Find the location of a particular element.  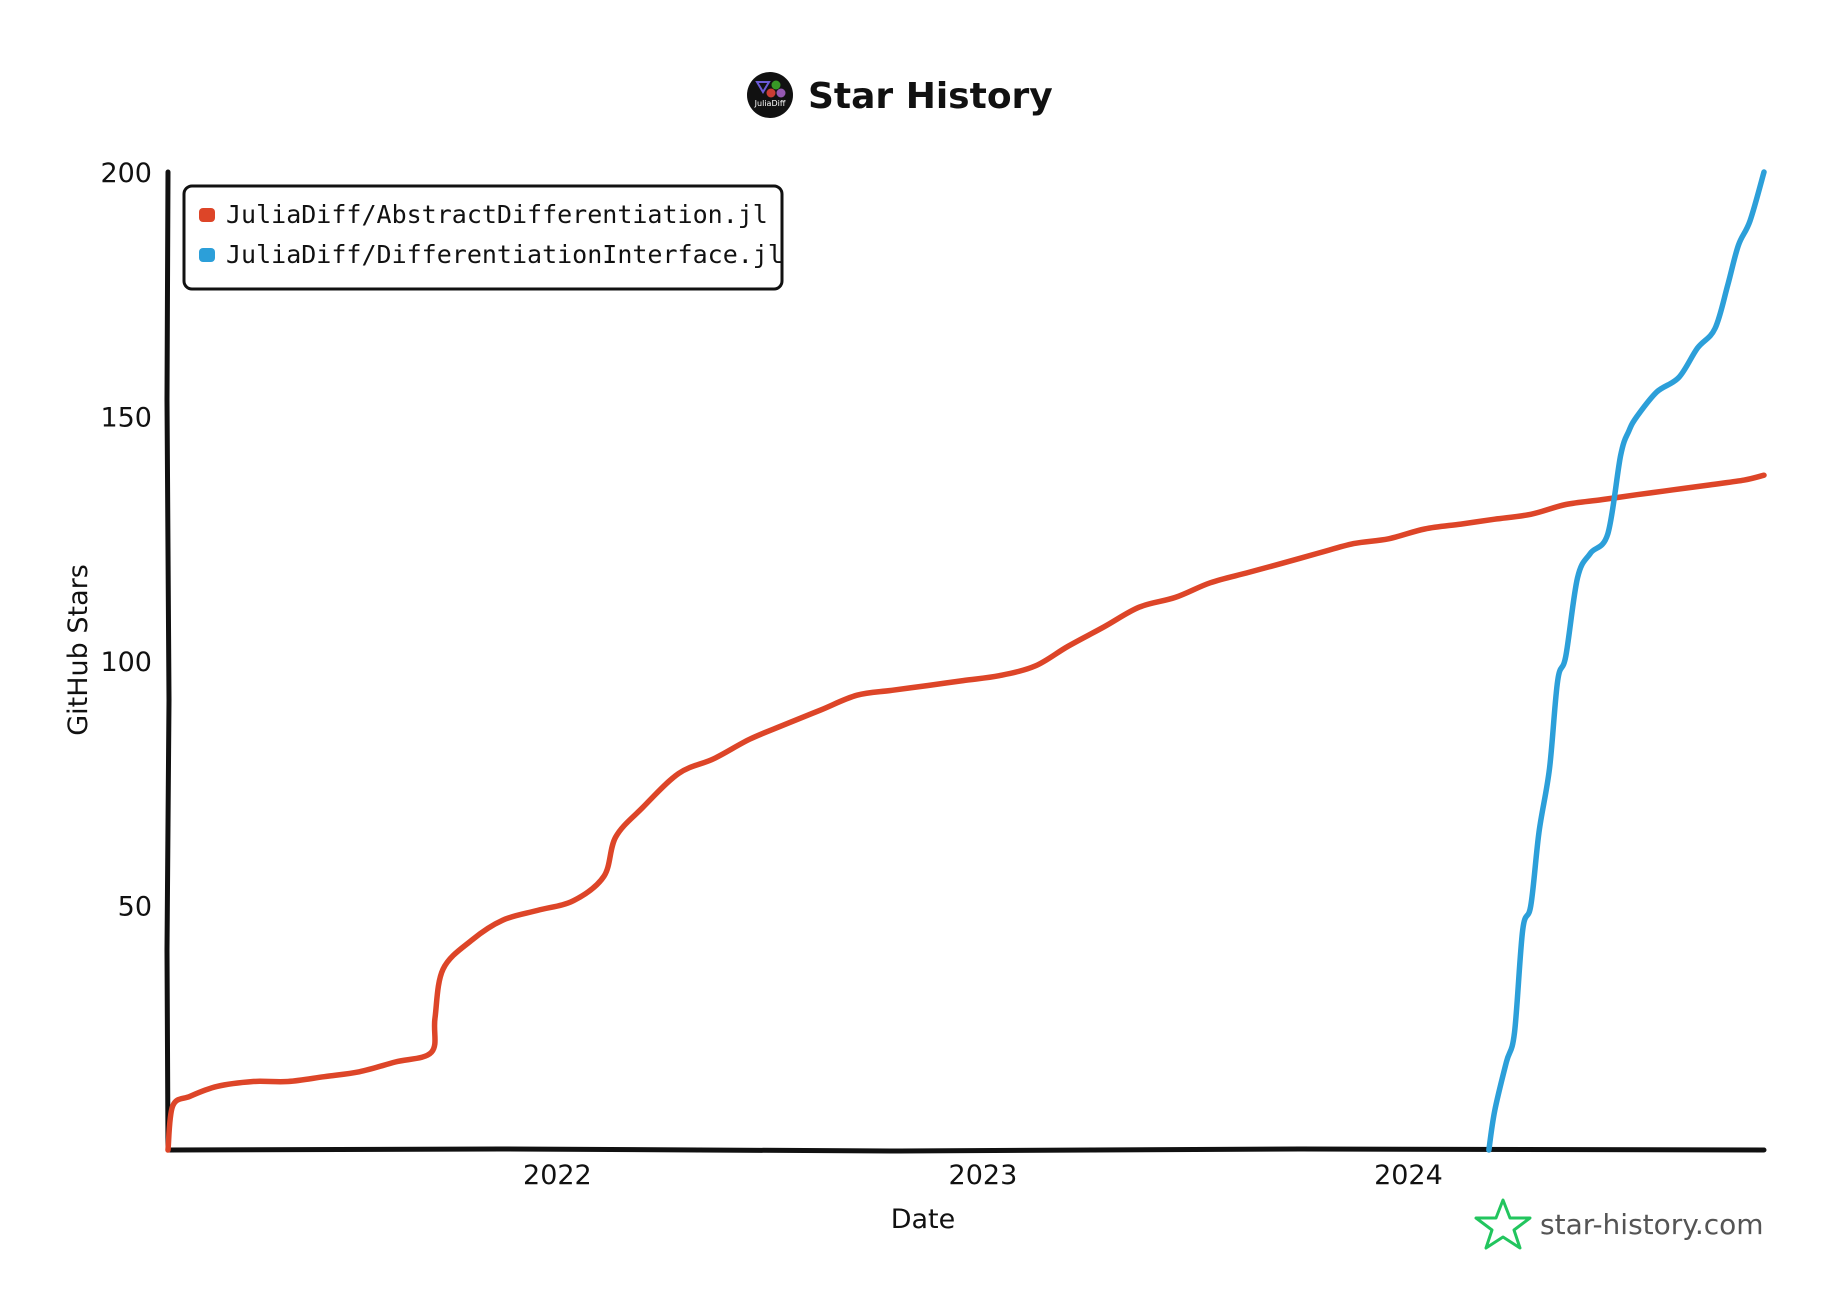

logo-label: JuliaDiff is located at coordinates (770, 103).